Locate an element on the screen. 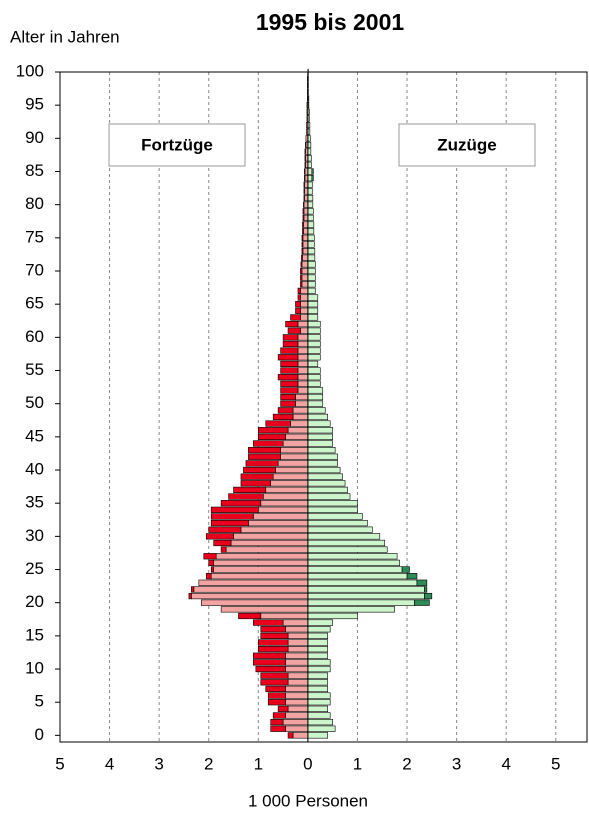 This screenshot has width=589, height=814. y-tick-label: 90 is located at coordinates (34, 137).